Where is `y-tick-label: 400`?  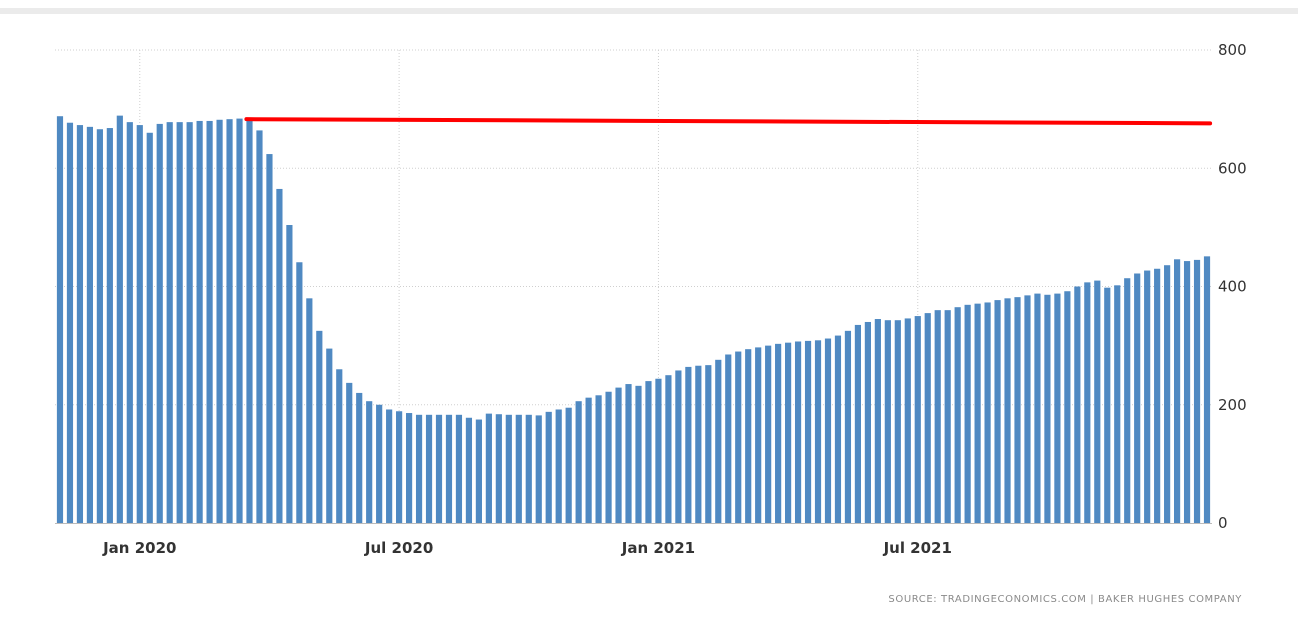 y-tick-label: 400 is located at coordinates (1232, 287).